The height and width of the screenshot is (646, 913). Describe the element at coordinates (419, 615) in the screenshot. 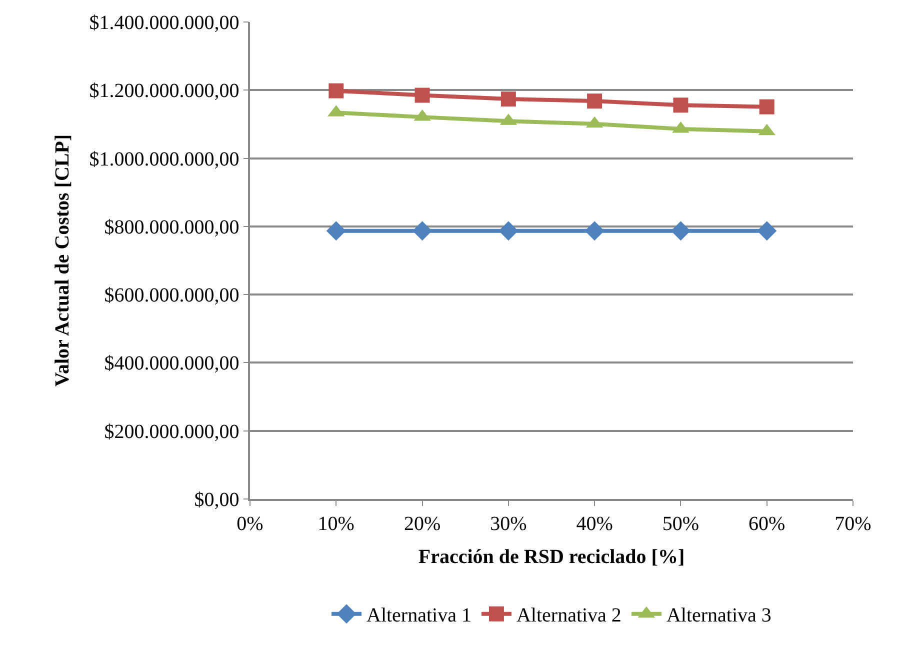

I see `legend-label: Alternativa 1` at that location.